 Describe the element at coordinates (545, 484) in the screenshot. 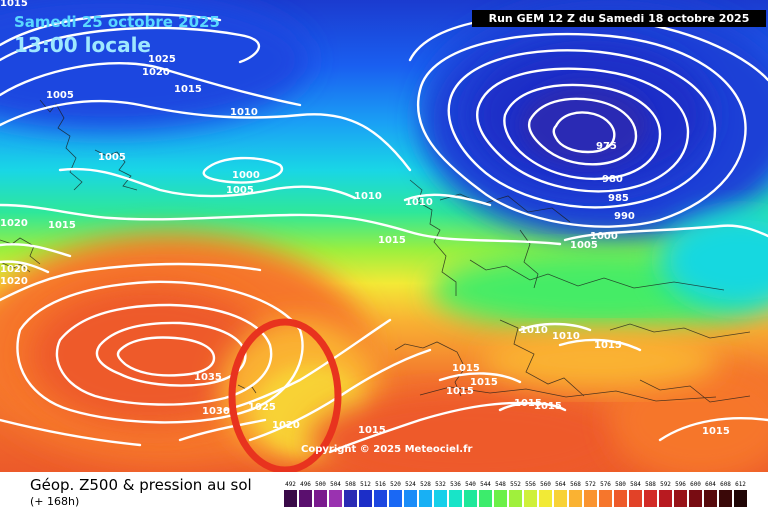

I see `legend-label: 560` at that location.